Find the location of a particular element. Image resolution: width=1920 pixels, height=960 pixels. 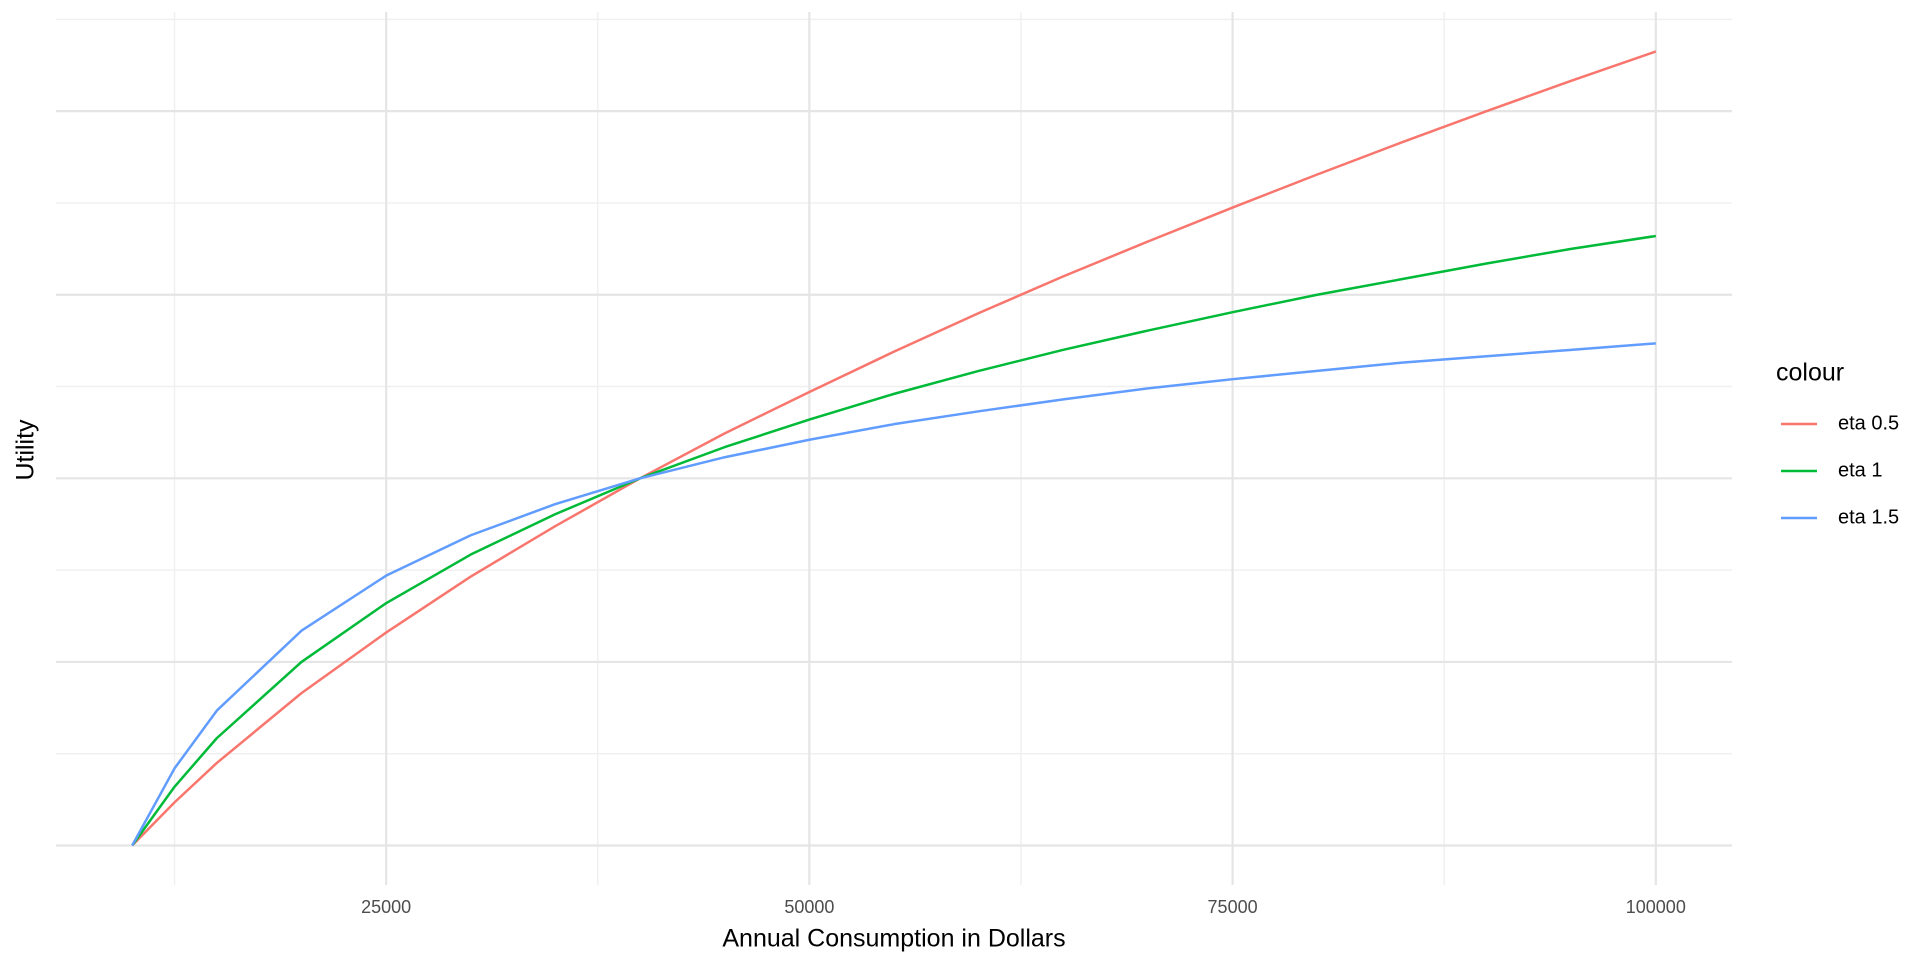

x-tick-label: 25000 is located at coordinates (386, 907).